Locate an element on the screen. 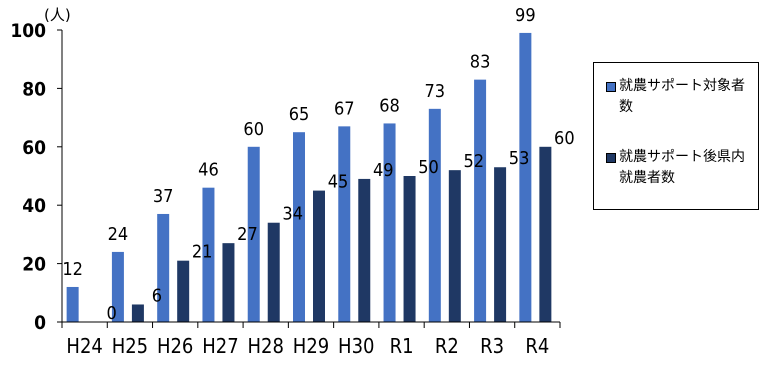 This screenshot has height=367, width=770. legend-item-employed: 就農サポート後県内就農者数 is located at coordinates (680, 168).